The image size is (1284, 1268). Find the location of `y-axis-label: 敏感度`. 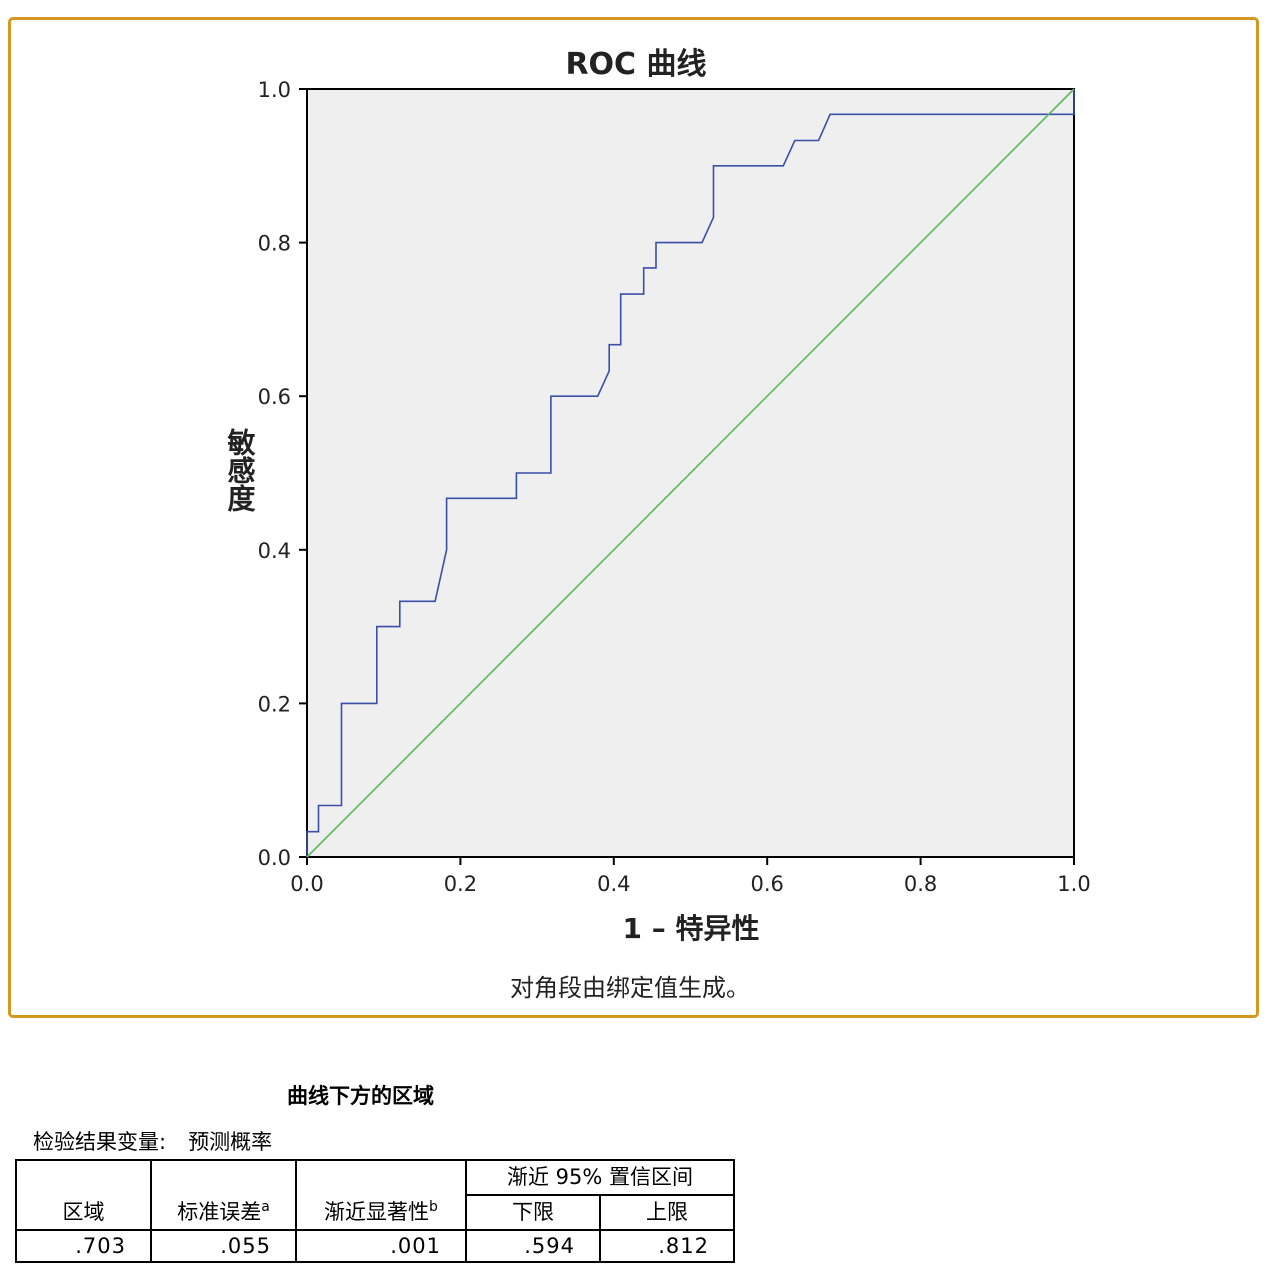

y-axis-label: 敏感度 is located at coordinates (240, 470).